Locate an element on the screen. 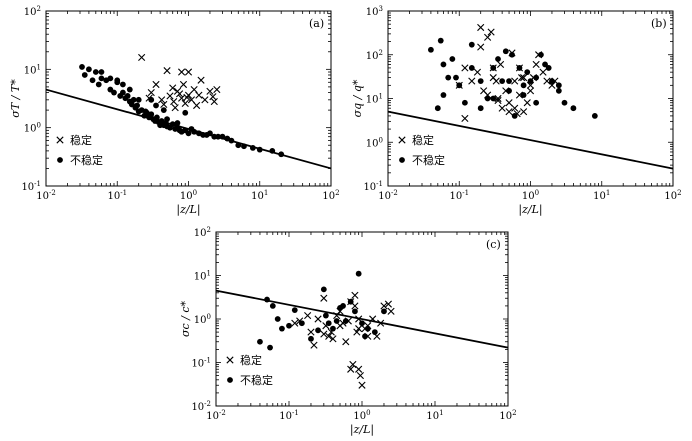 Image resolution: width=692 pixels, height=441 pixels. y-tick-label: 10¹ is located at coordinates (202, 276).